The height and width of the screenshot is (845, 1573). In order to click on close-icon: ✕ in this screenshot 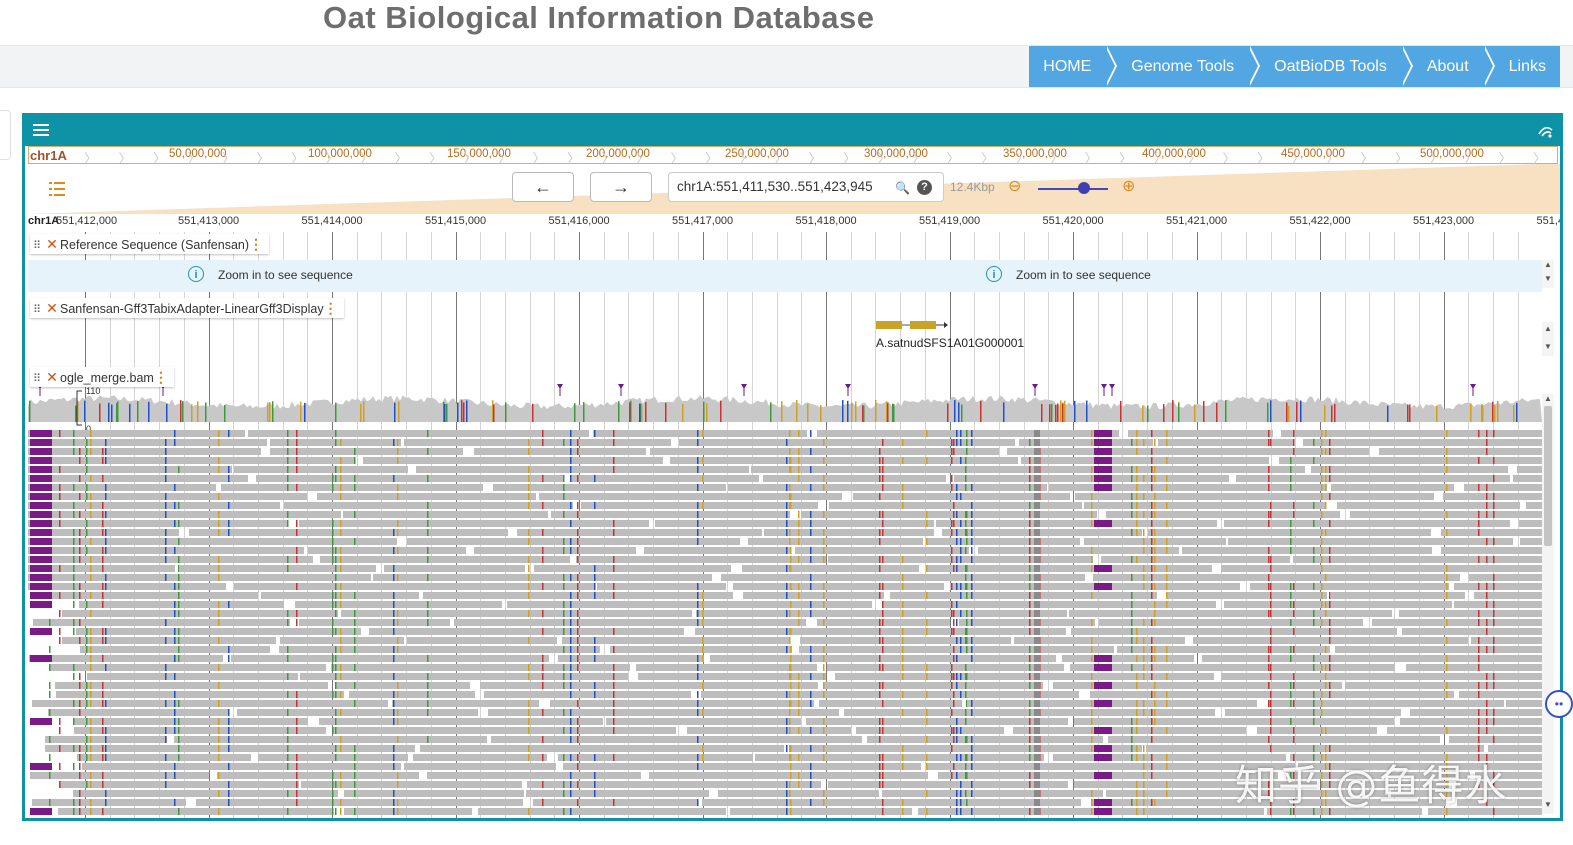, I will do `click(52, 244)`.